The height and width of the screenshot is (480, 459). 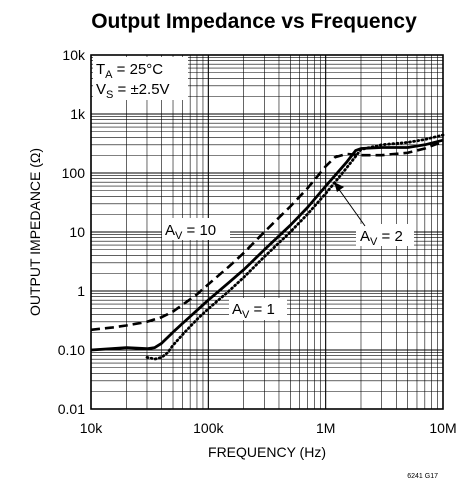 I want to click on supply-voltage-label: VS = ±2.5V, so click(x=133, y=91).